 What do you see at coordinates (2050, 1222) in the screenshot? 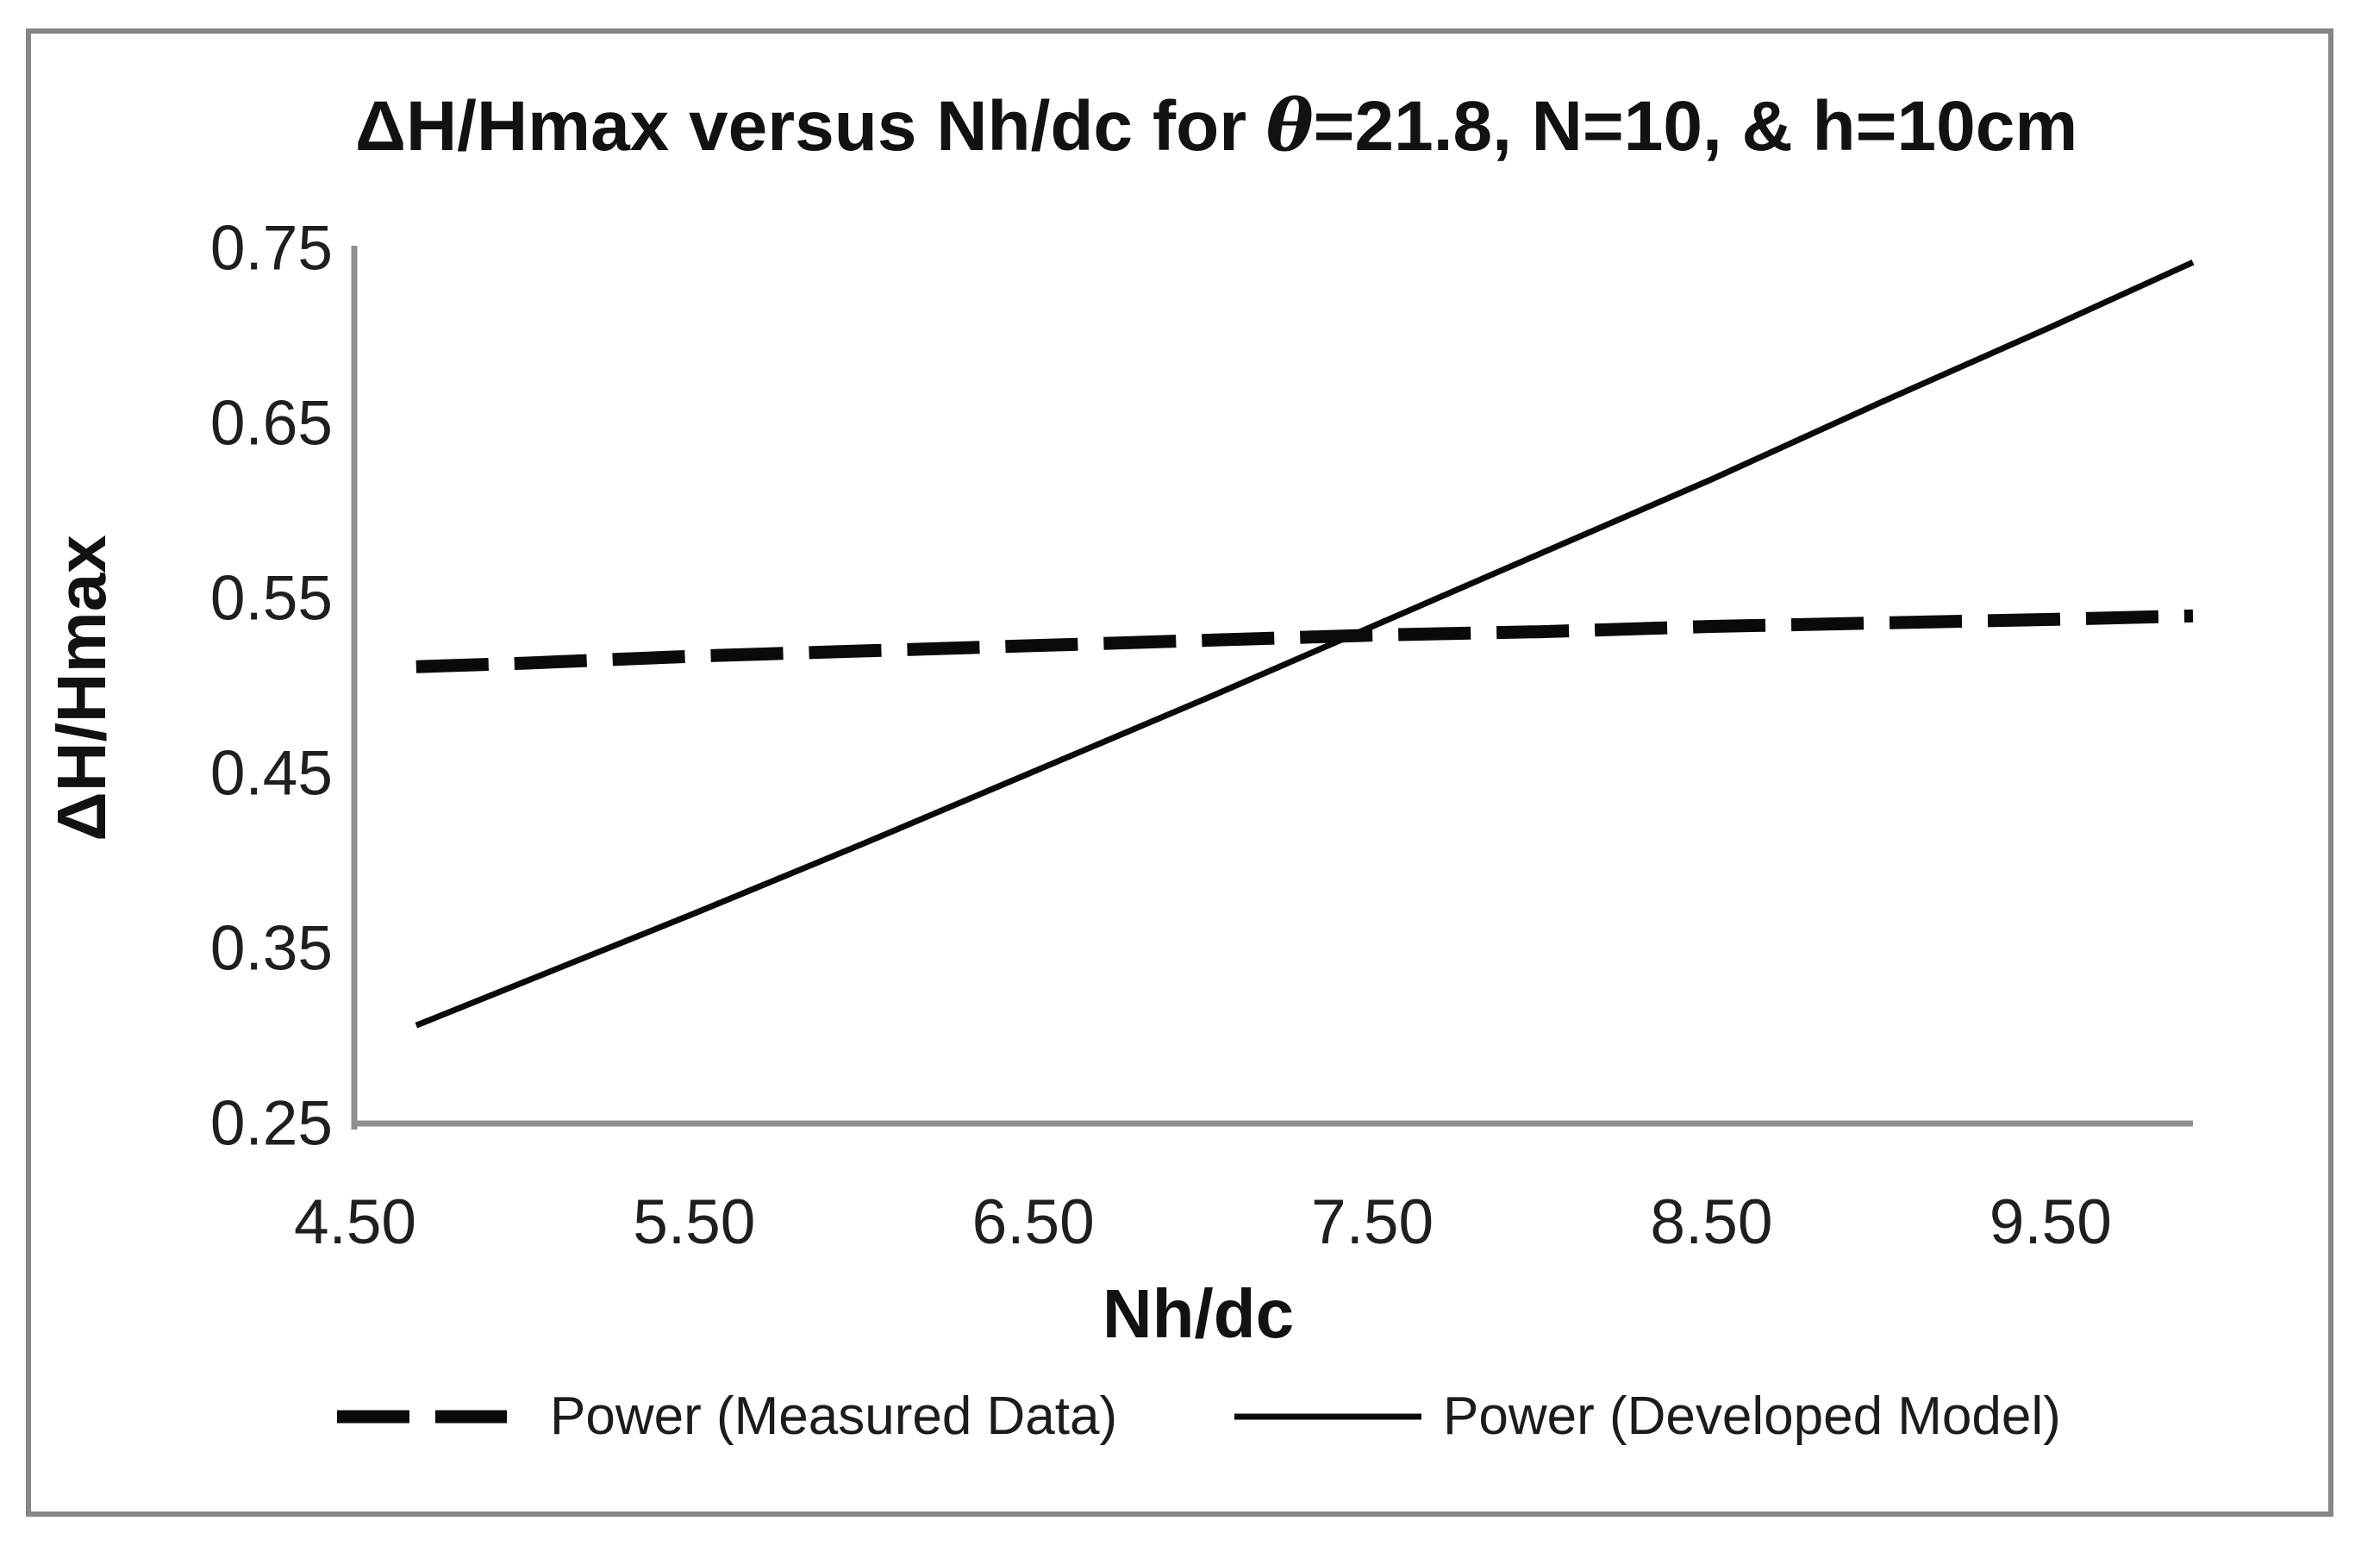
I see `x-tick-label: 9.50` at bounding box center [2050, 1222].